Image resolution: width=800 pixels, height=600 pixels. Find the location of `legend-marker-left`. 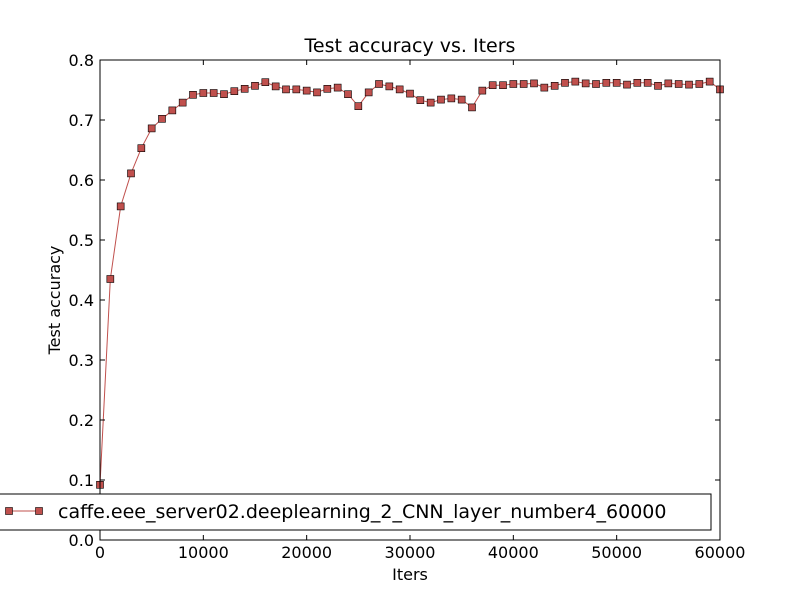

legend-marker-left is located at coordinates (9, 511).